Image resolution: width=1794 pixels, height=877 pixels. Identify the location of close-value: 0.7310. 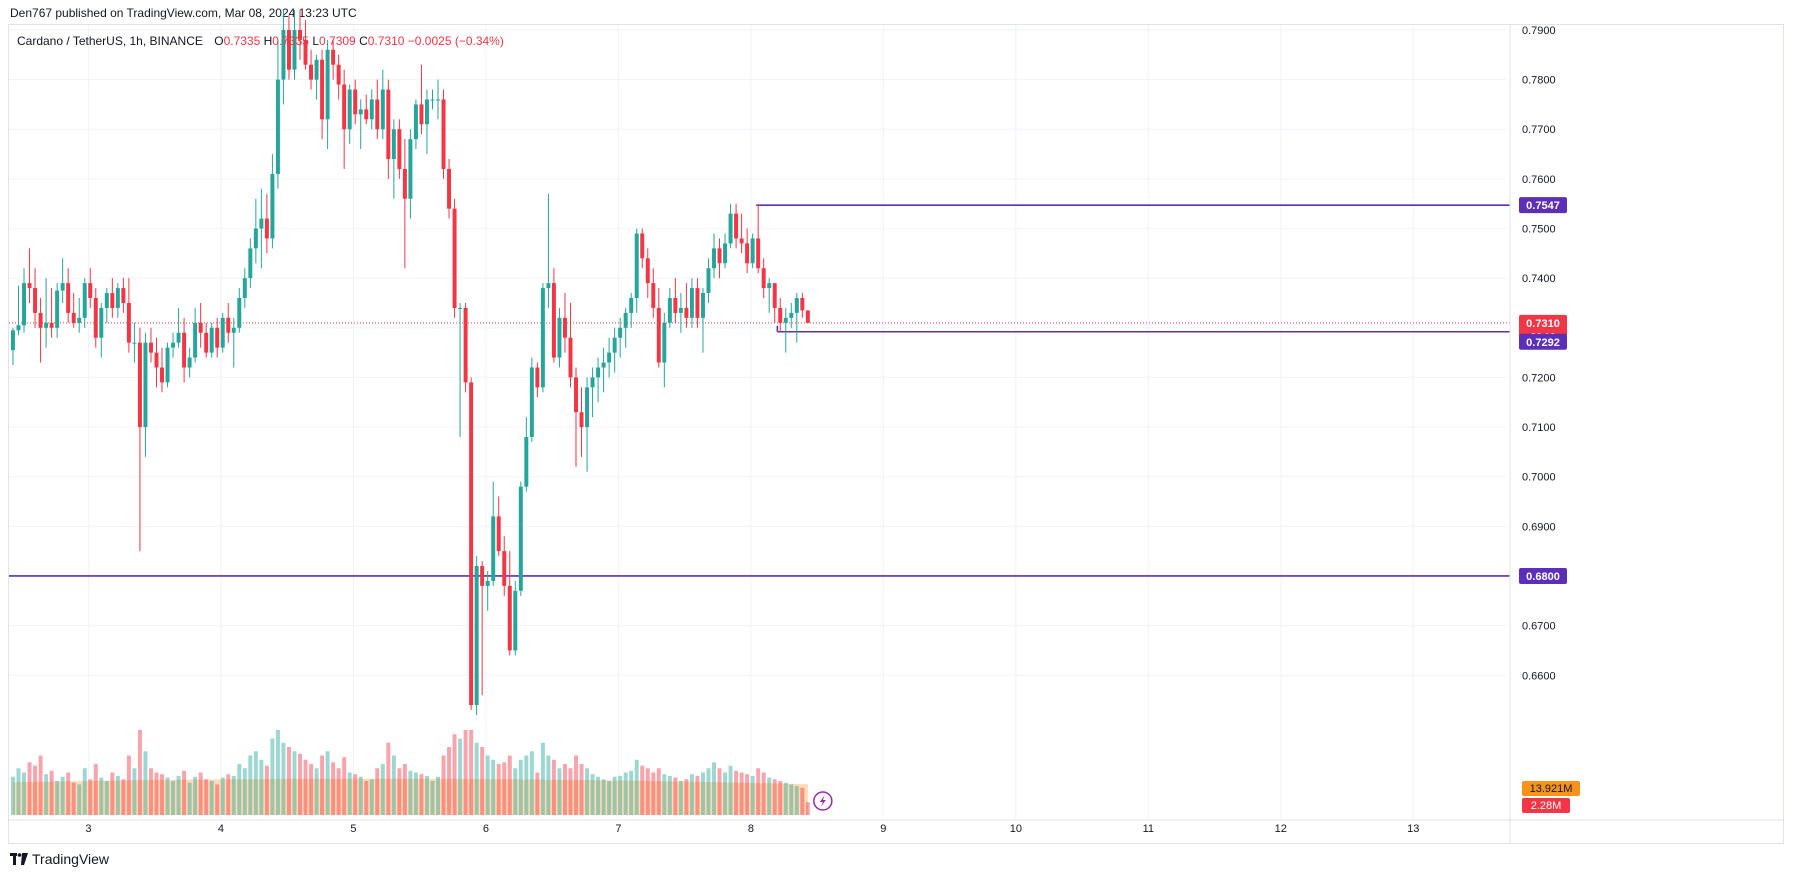
(386, 41).